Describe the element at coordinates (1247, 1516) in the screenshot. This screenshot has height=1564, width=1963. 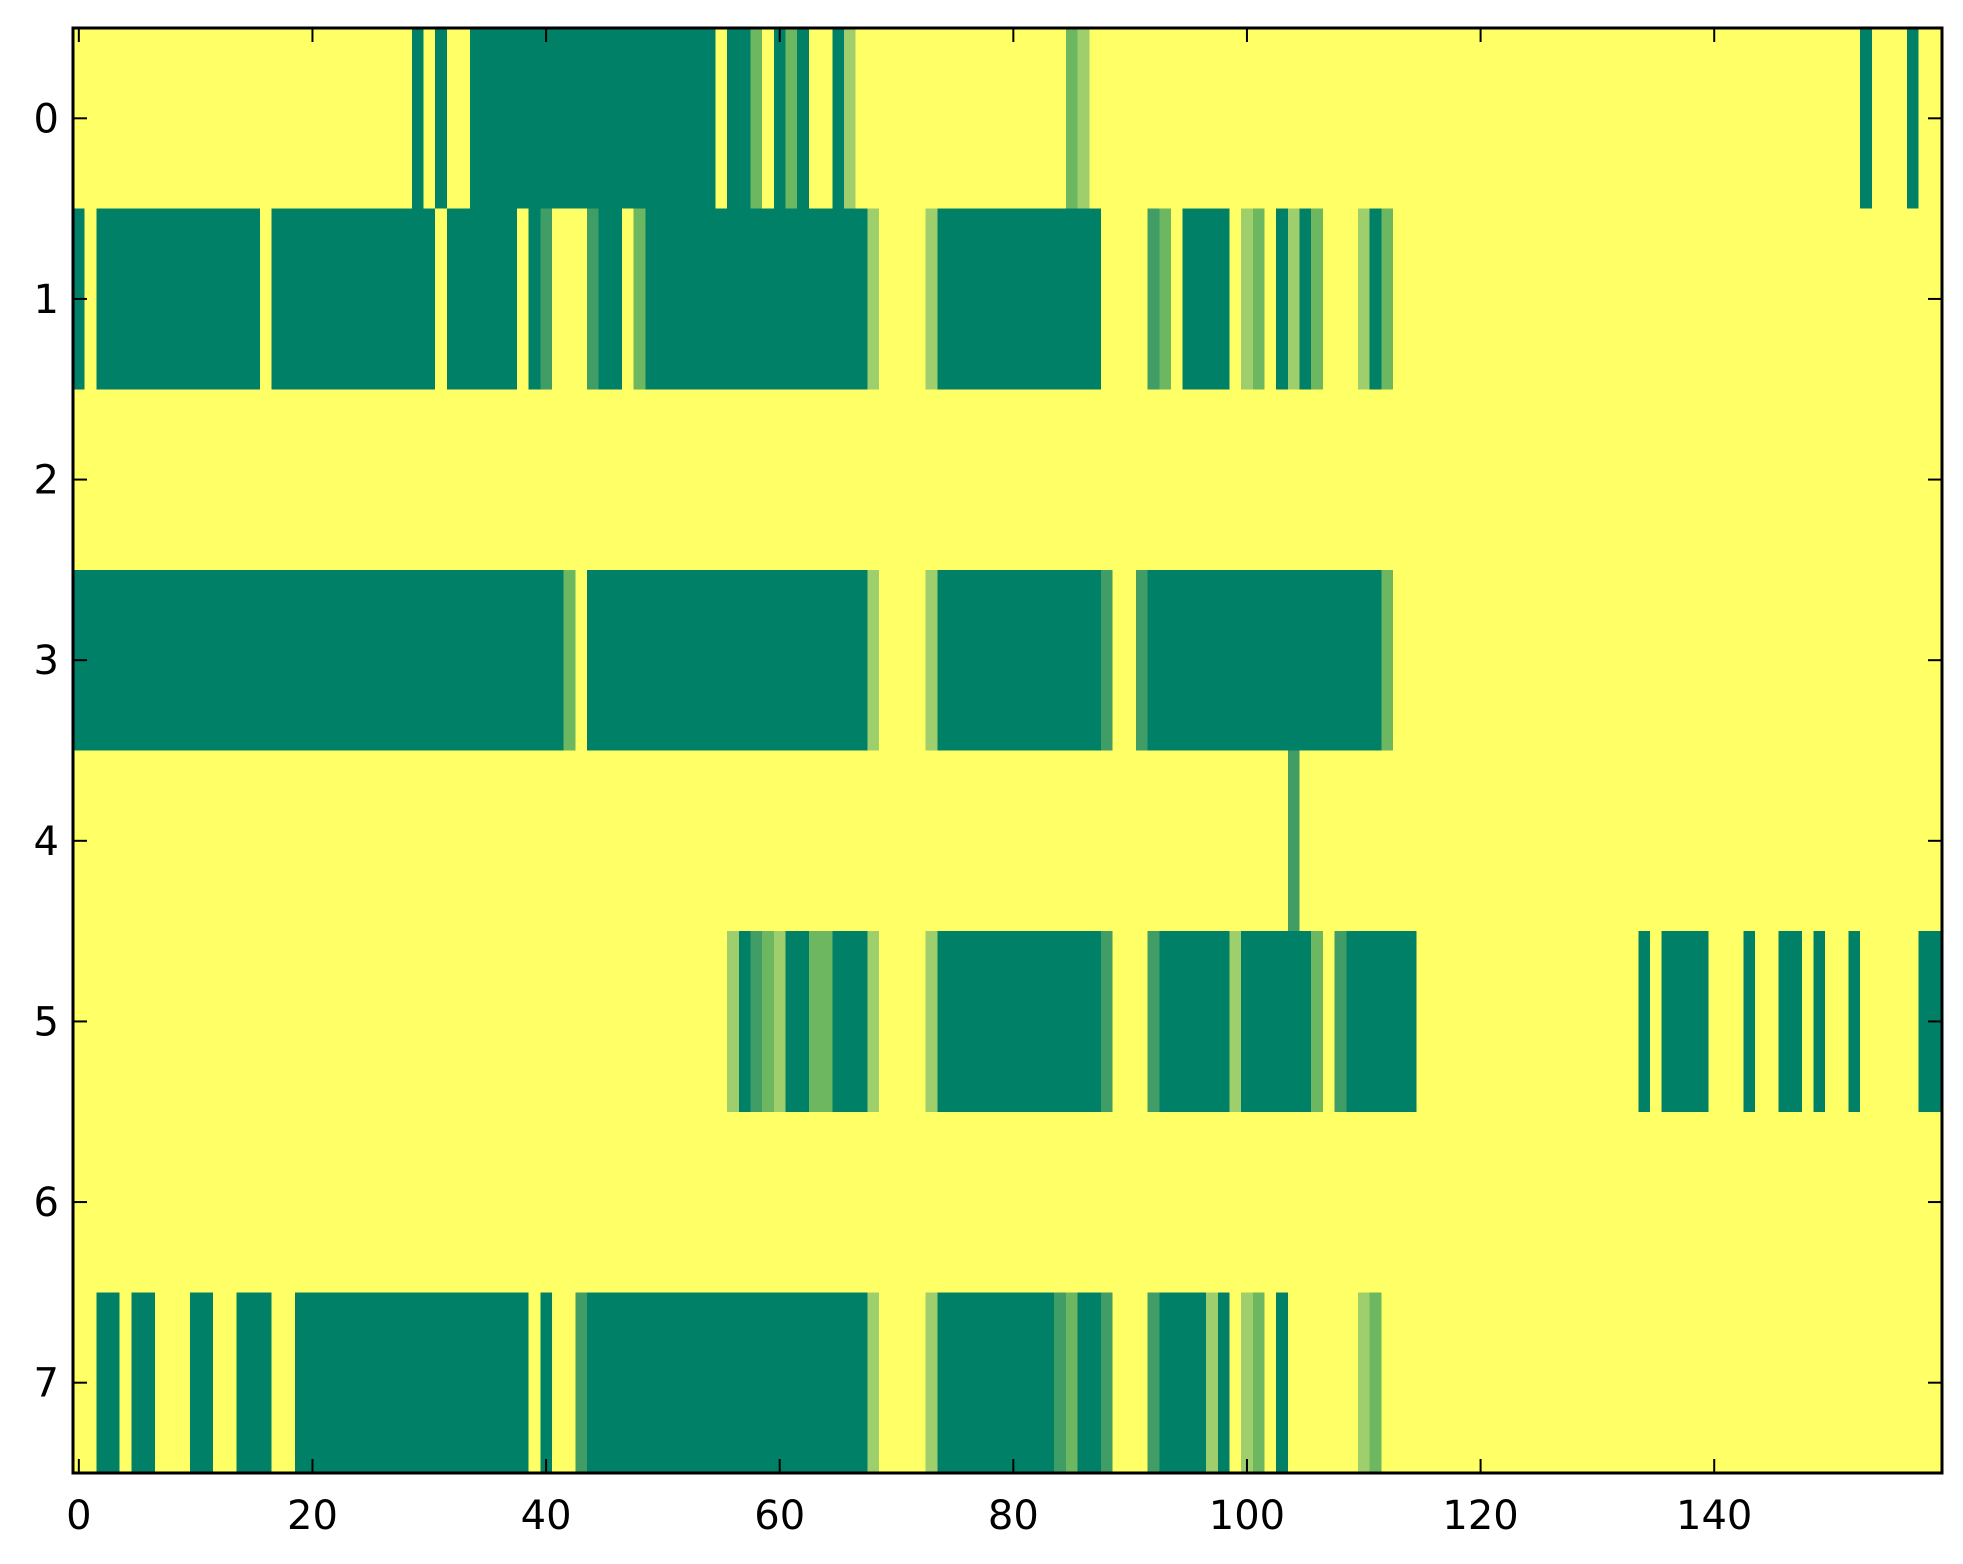
I see `x-tick-label: 100` at that location.